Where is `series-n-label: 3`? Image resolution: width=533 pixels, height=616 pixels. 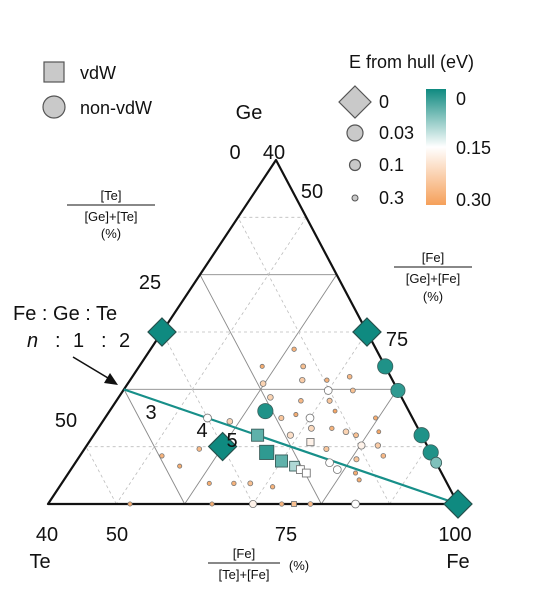 series-n-label: 3 is located at coordinates (150, 413).